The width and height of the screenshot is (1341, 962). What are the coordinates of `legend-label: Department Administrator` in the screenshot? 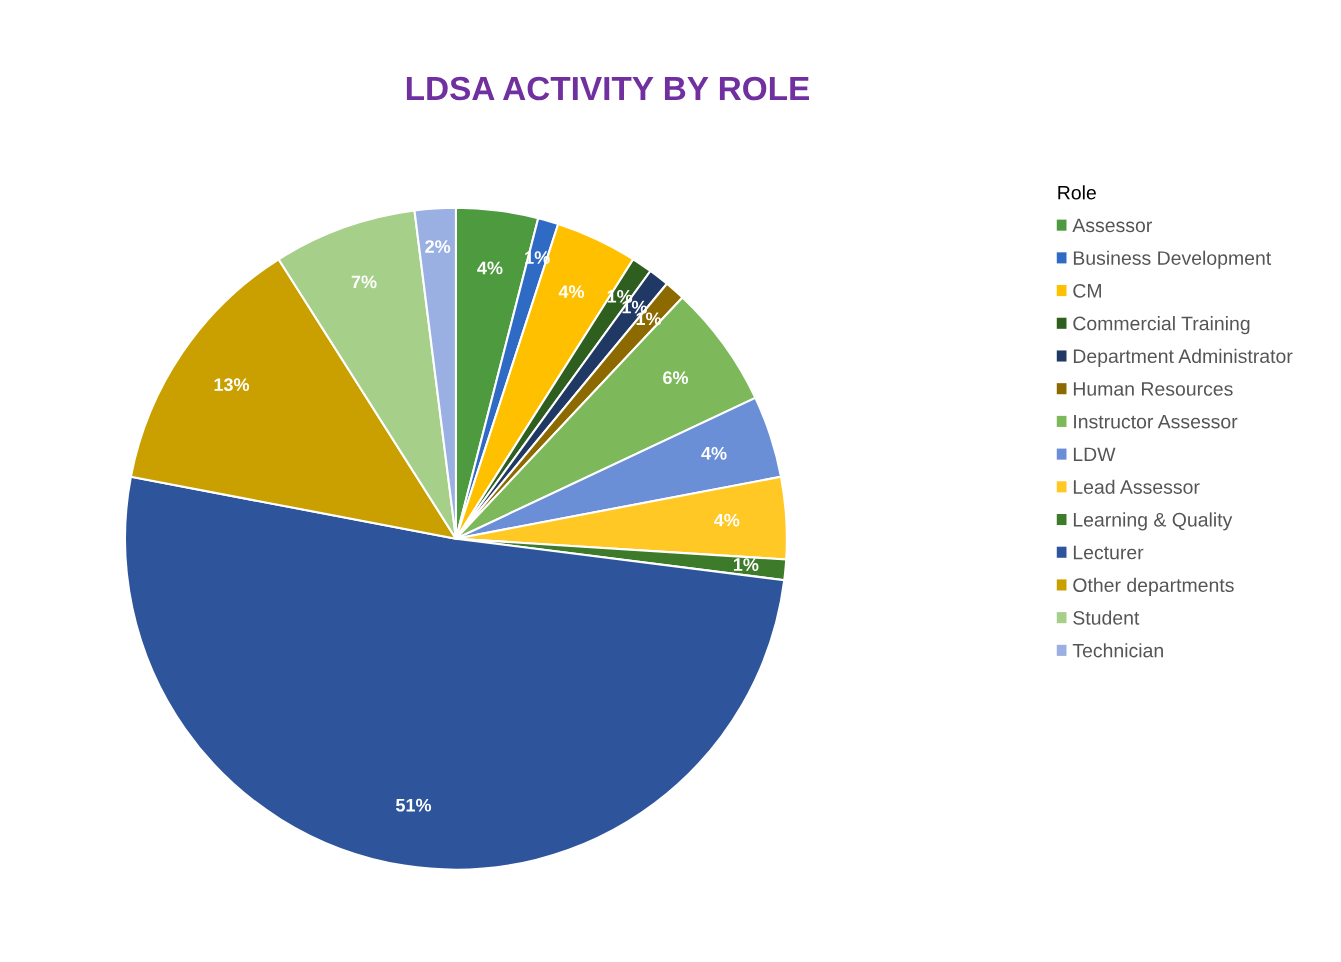 It's located at (1183, 357).